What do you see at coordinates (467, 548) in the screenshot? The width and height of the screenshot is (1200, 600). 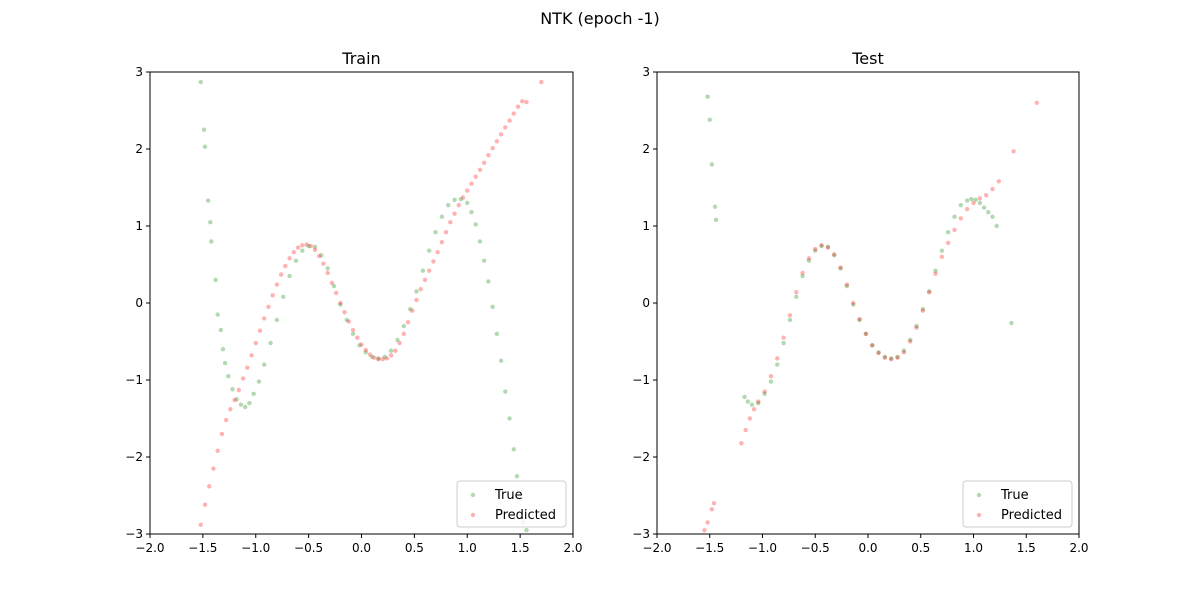 I see `x-tick-label: 1.0` at bounding box center [467, 548].